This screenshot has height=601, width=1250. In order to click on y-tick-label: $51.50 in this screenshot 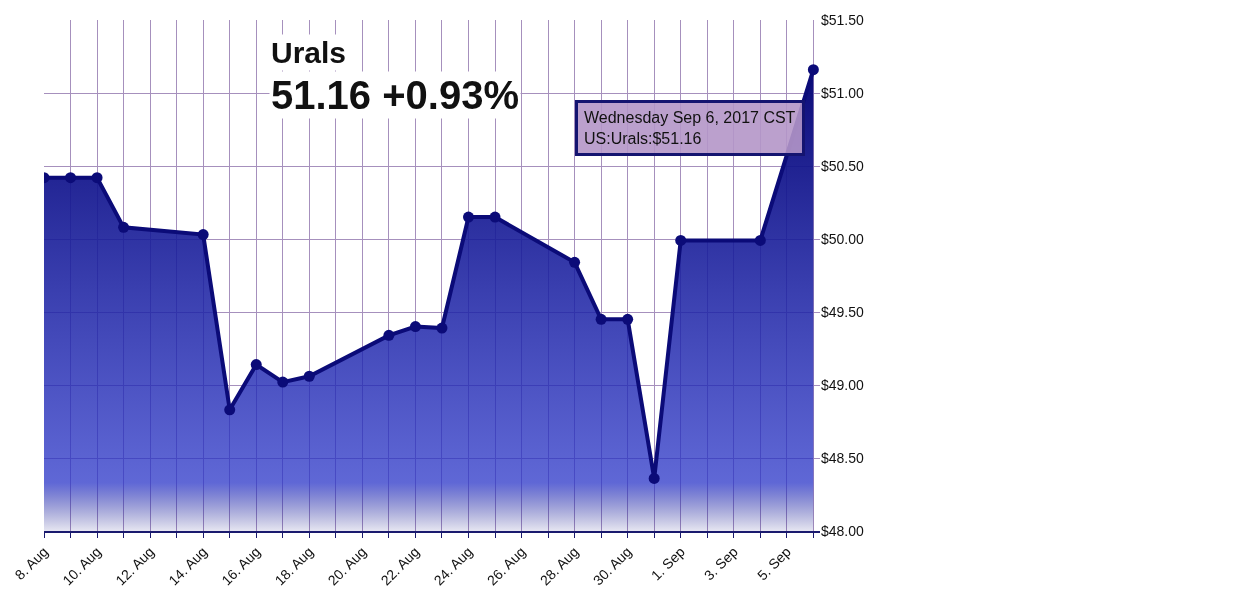, I will do `click(843, 19)`.